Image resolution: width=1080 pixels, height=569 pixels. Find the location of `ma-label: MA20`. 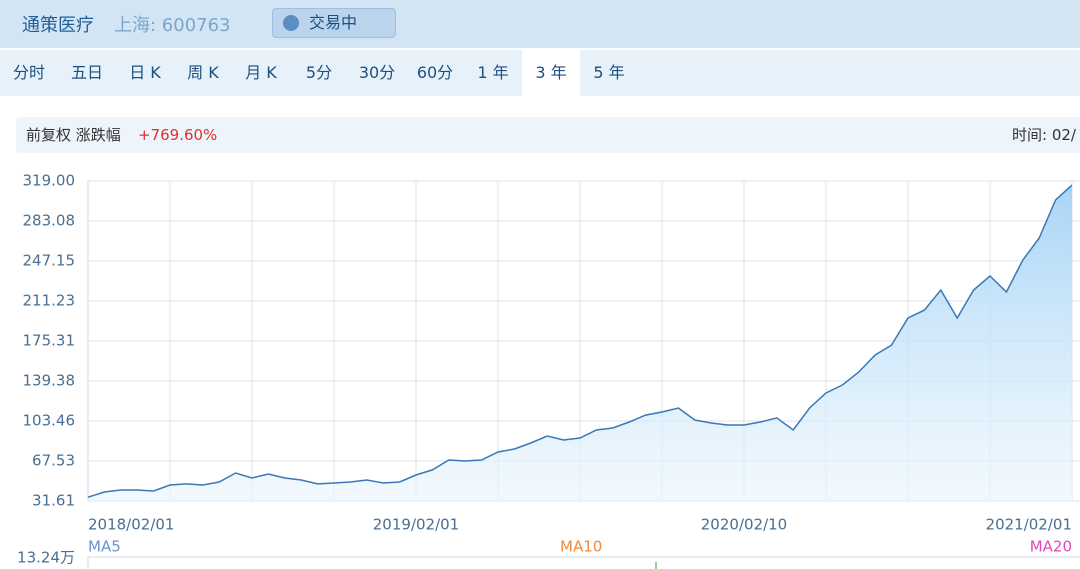

ma-label: MA20 is located at coordinates (1051, 547).